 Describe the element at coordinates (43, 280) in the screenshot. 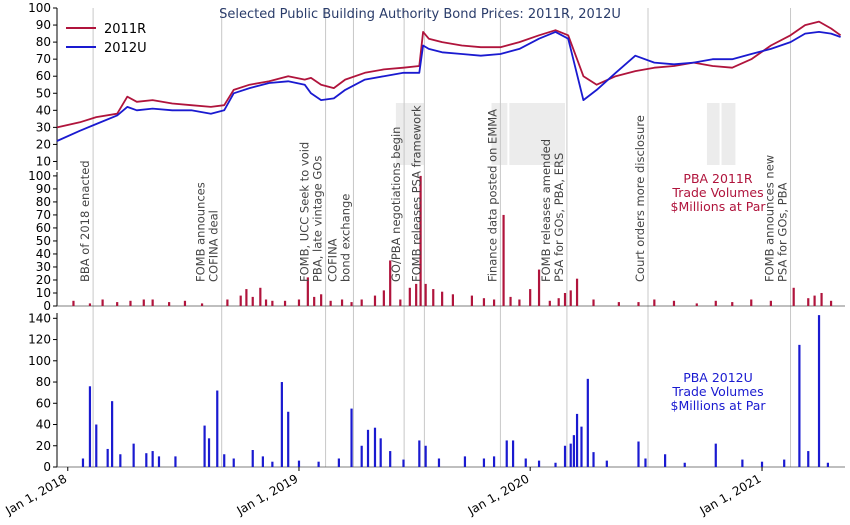

I see `volume-2011R-y-tick-label: 20` at that location.